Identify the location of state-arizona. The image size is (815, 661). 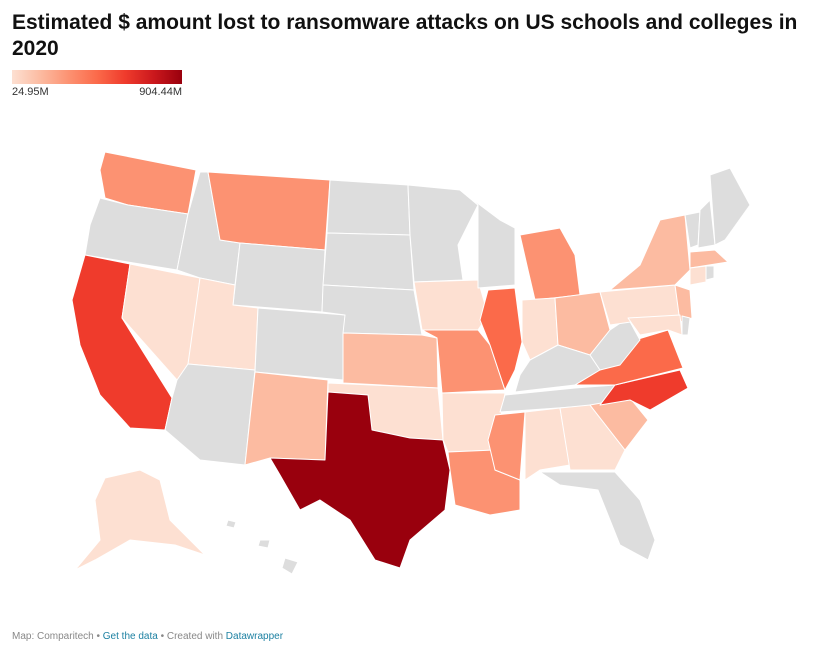
(210, 414).